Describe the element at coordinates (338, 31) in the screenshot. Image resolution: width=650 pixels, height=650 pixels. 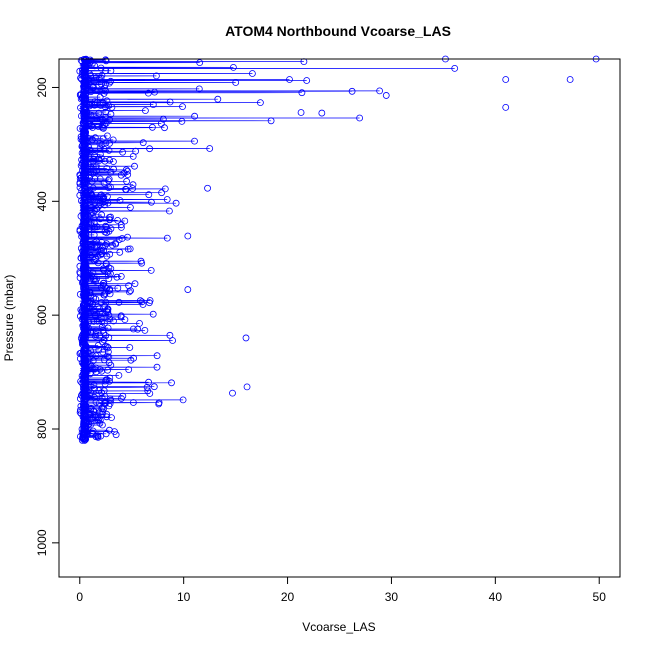
I see `chart-title: ATOM4 Northbound Vcoarse_LAS` at that location.